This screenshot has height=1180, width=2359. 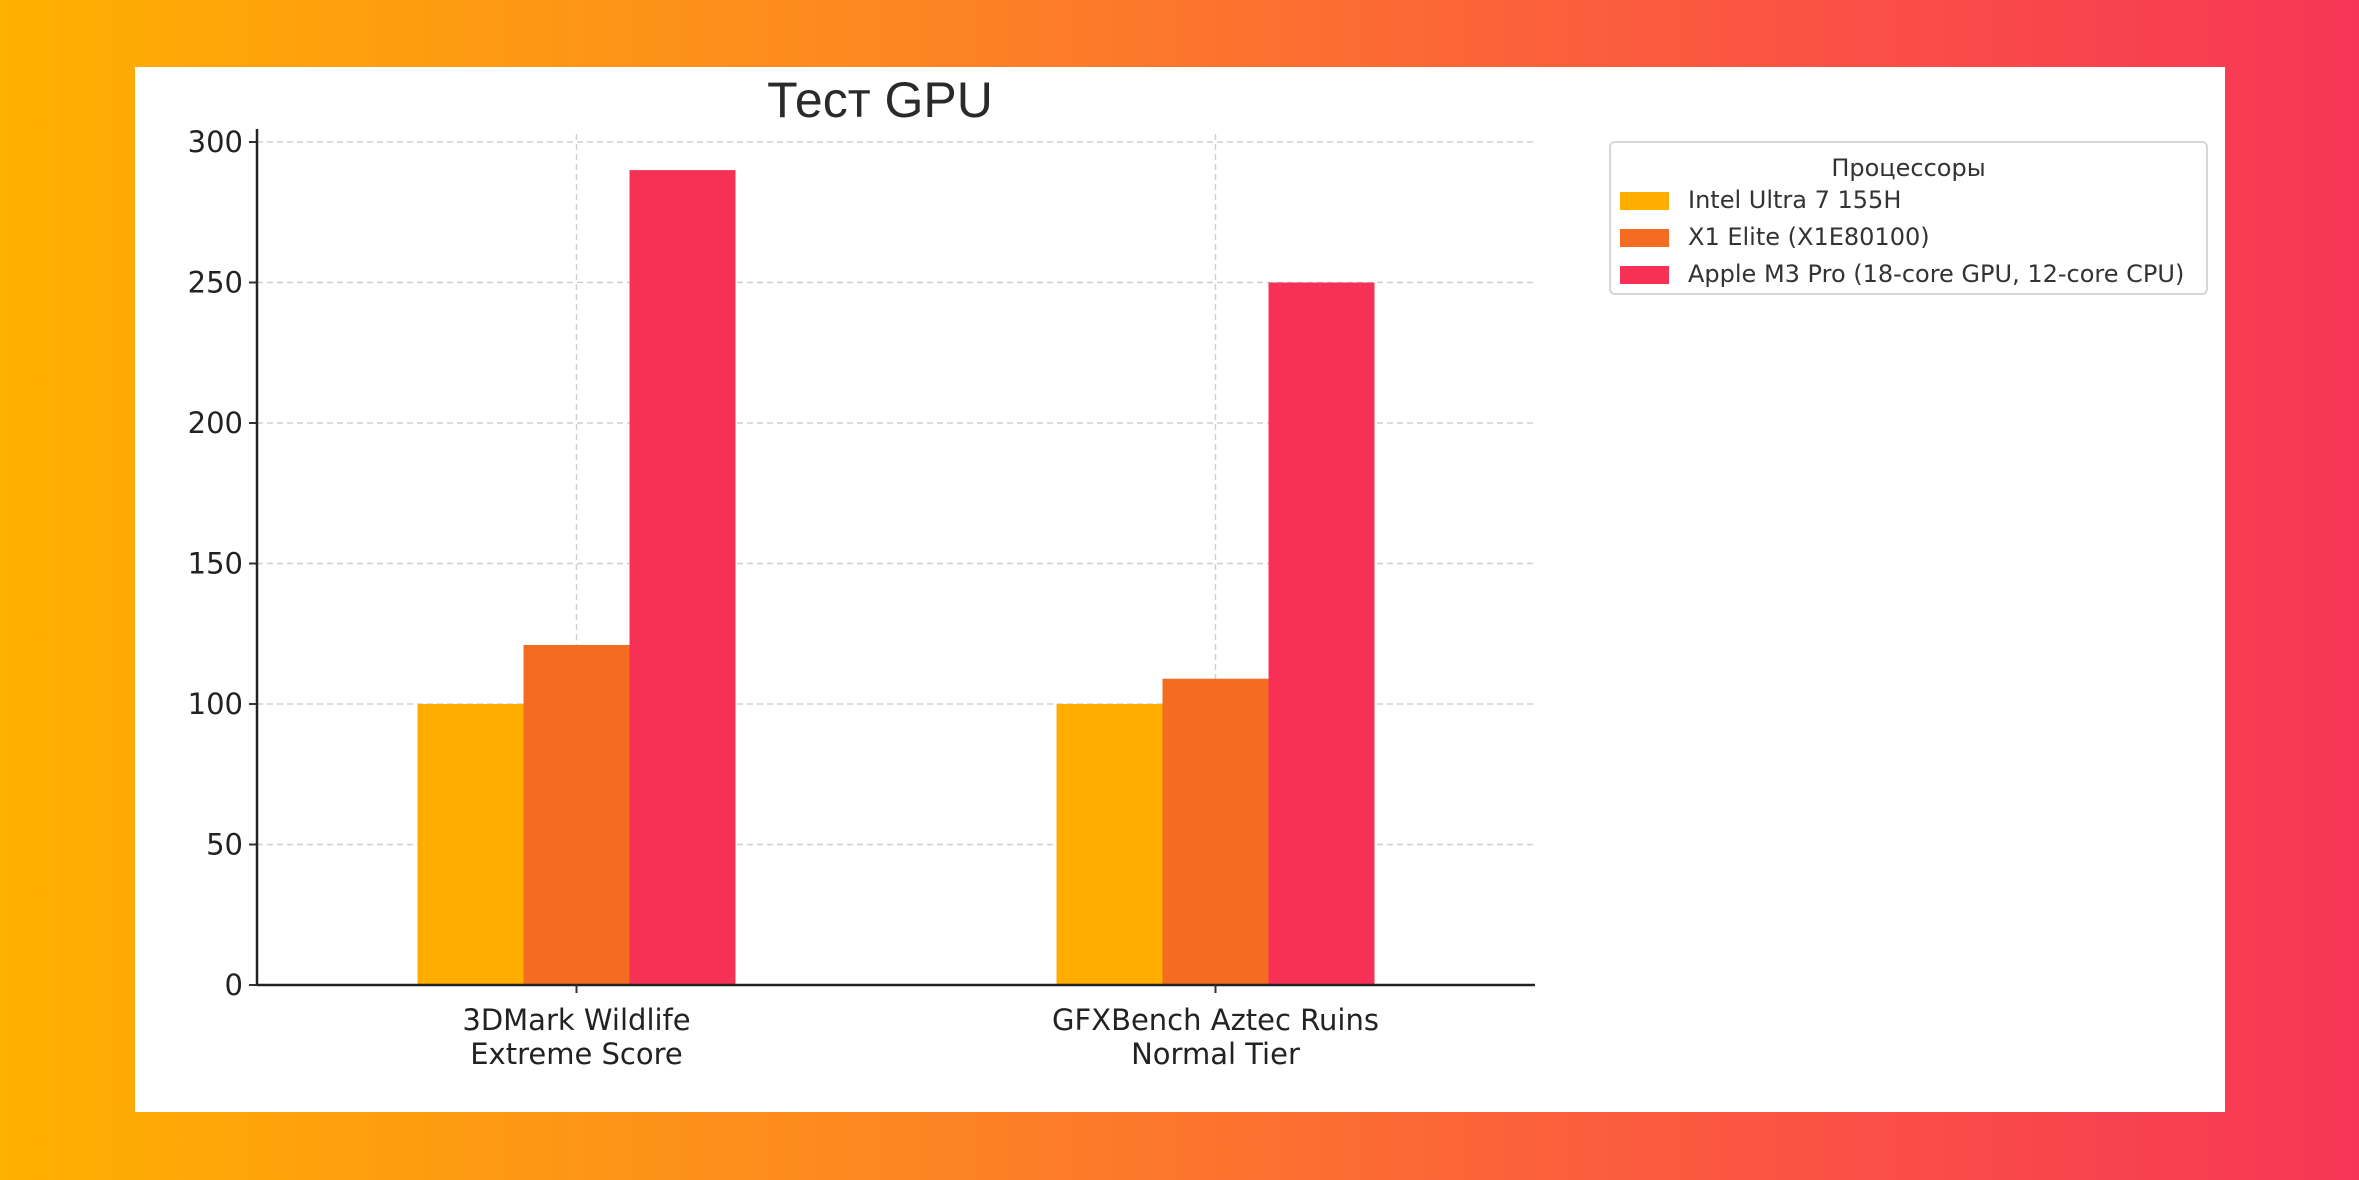 What do you see at coordinates (215, 142) in the screenshot?
I see `y-tick-label: 300` at bounding box center [215, 142].